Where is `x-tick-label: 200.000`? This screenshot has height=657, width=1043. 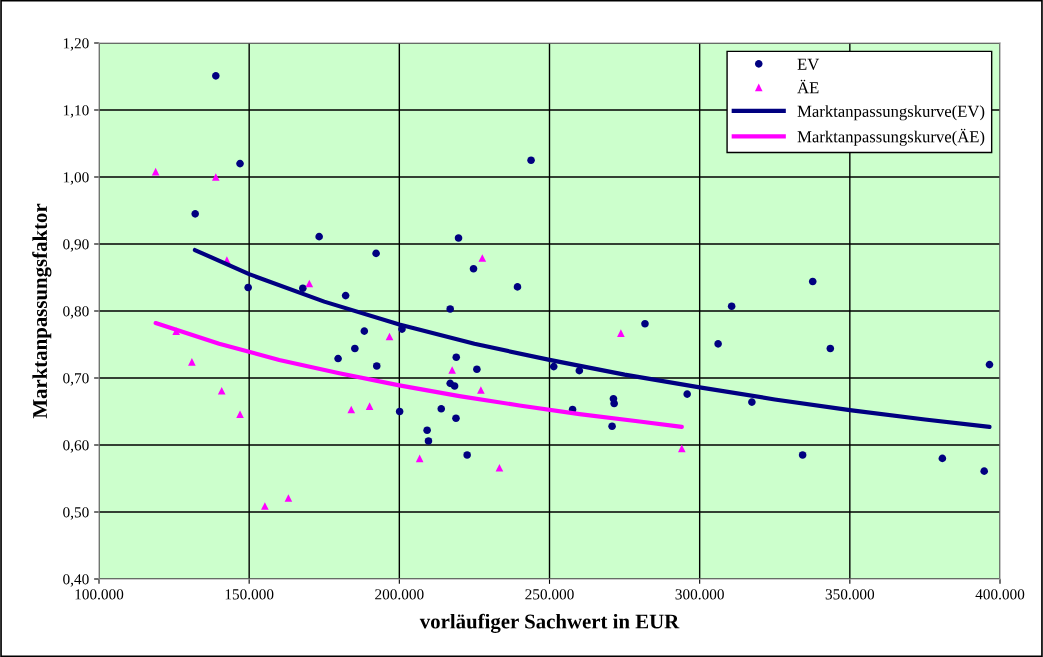 x-tick-label: 200.000 is located at coordinates (399, 594).